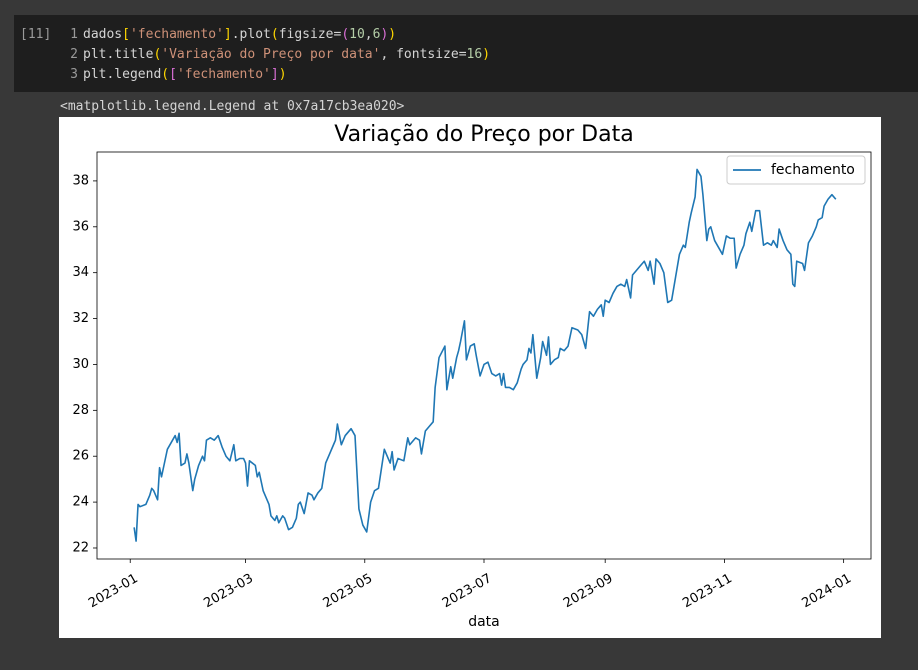 The height and width of the screenshot is (670, 918). I want to click on y-tick-label: 36, so click(80, 226).